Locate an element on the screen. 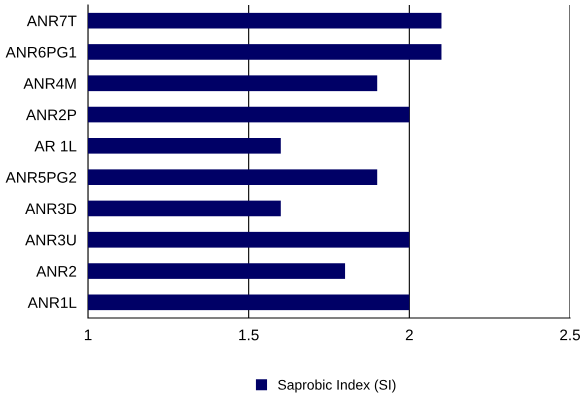 The width and height of the screenshot is (583, 405). y-tick-label: ANR3D is located at coordinates (50, 208).